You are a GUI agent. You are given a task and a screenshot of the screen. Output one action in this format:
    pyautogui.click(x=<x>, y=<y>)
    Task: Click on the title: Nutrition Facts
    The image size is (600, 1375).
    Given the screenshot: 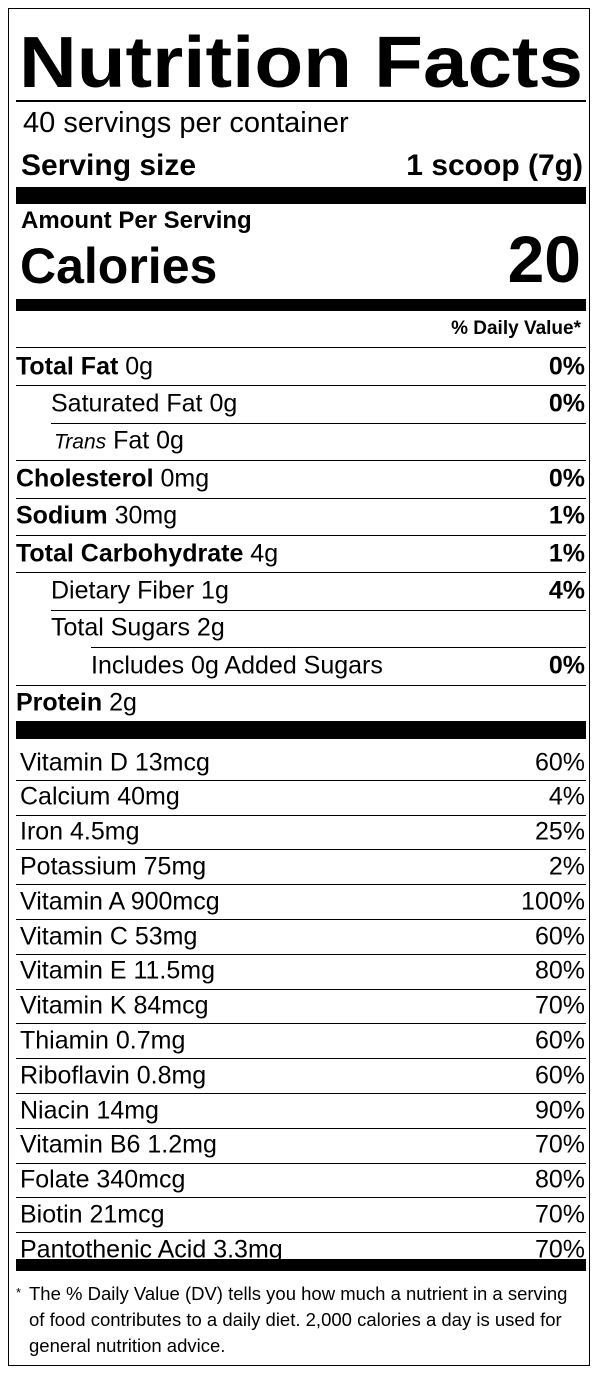 What is the action you would take?
    pyautogui.click(x=301, y=60)
    